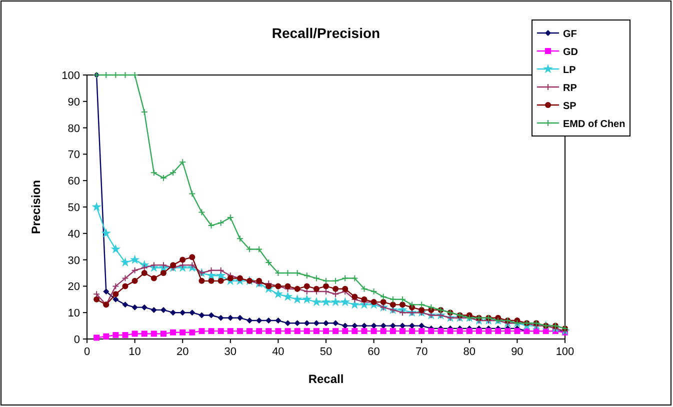 This screenshot has height=407, width=673. I want to click on y-tick-label: 10, so click(74, 314).